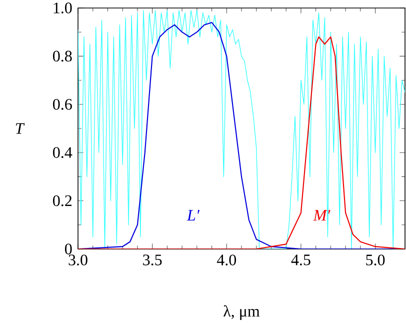 The height and width of the screenshot is (323, 406). Describe the element at coordinates (62, 104) in the screenshot. I see `y-tick-label: 0.6` at that location.